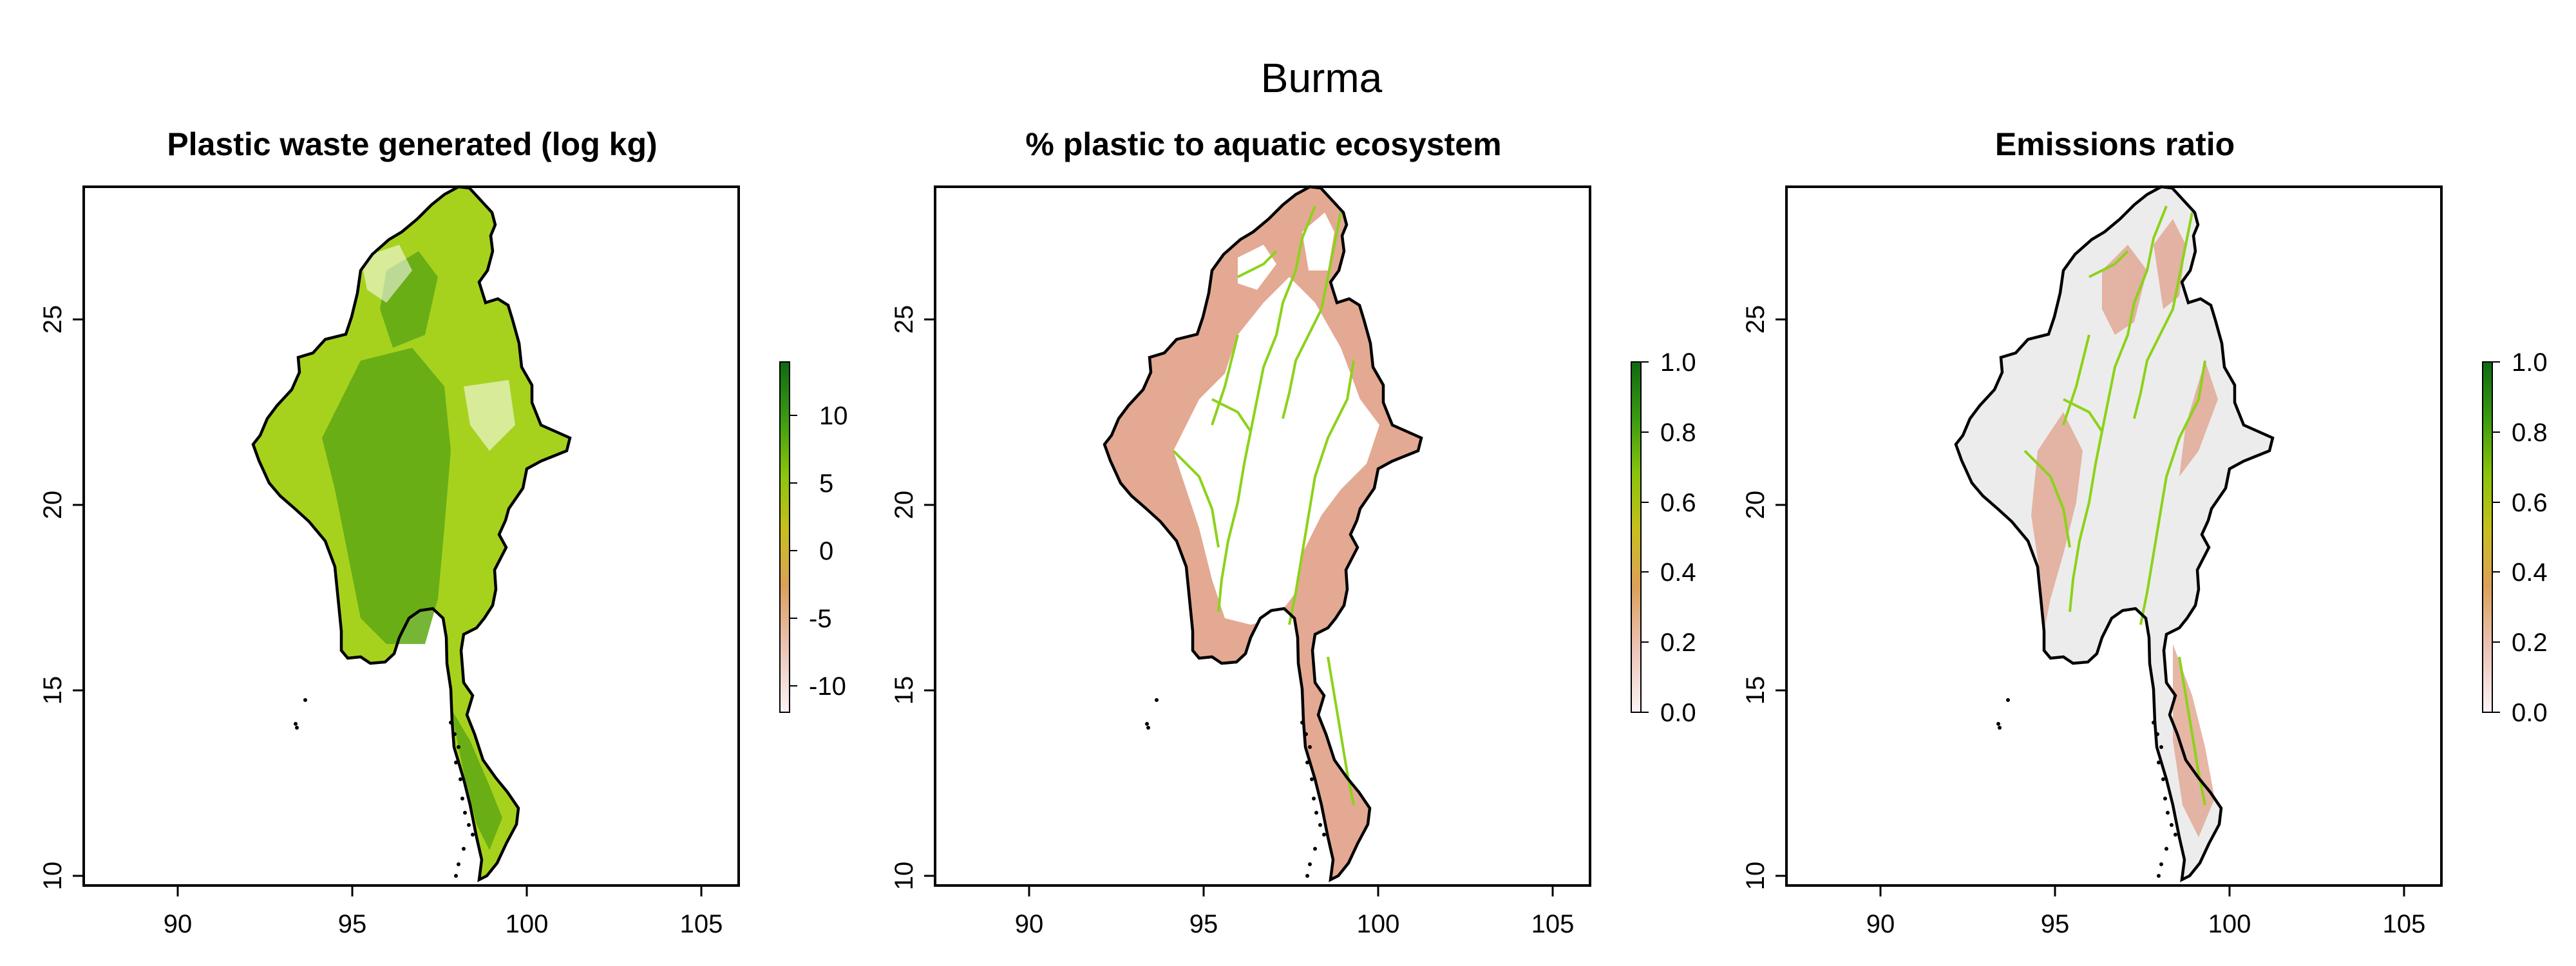 The width and height of the screenshot is (2576, 966). What do you see at coordinates (826, 483) in the screenshot?
I see `legend-tick-label: 5` at bounding box center [826, 483].